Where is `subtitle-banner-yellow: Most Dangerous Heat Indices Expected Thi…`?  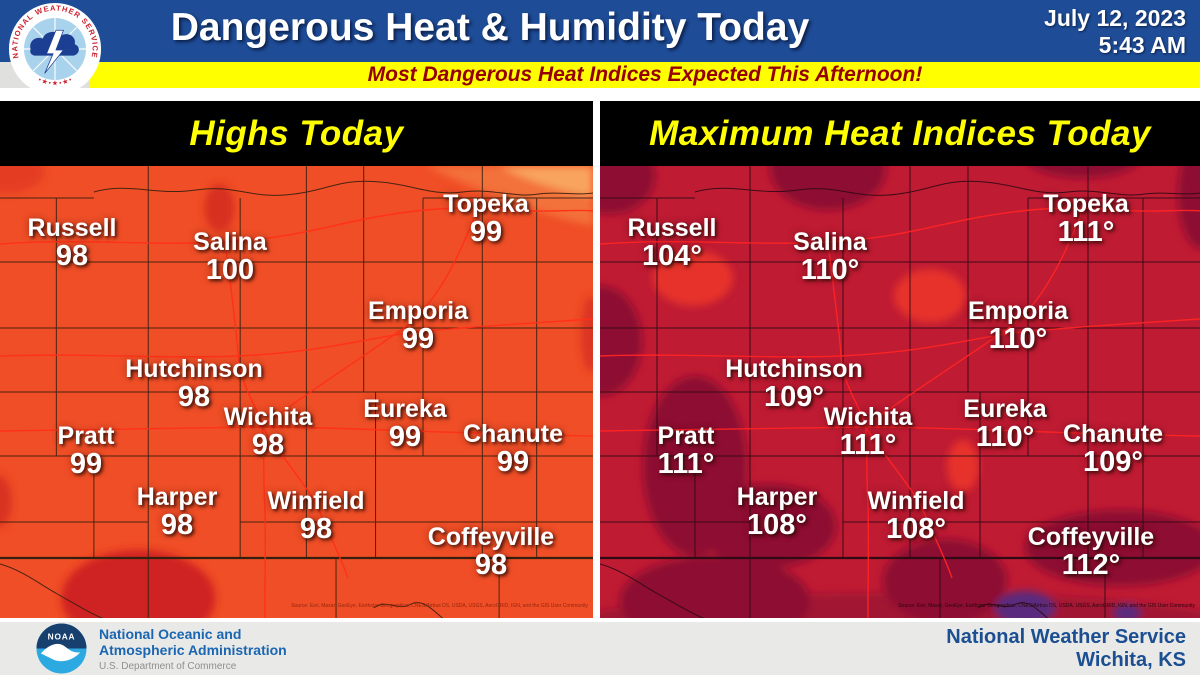
subtitle-banner-yellow: Most Dangerous Heat Indices Expected Thi… is located at coordinates (645, 75).